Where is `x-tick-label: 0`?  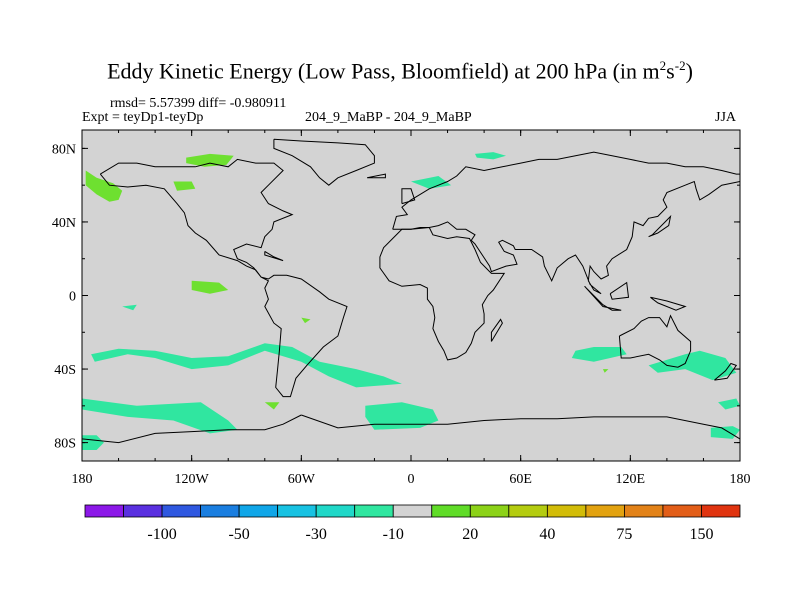 x-tick-label: 0 is located at coordinates (411, 479).